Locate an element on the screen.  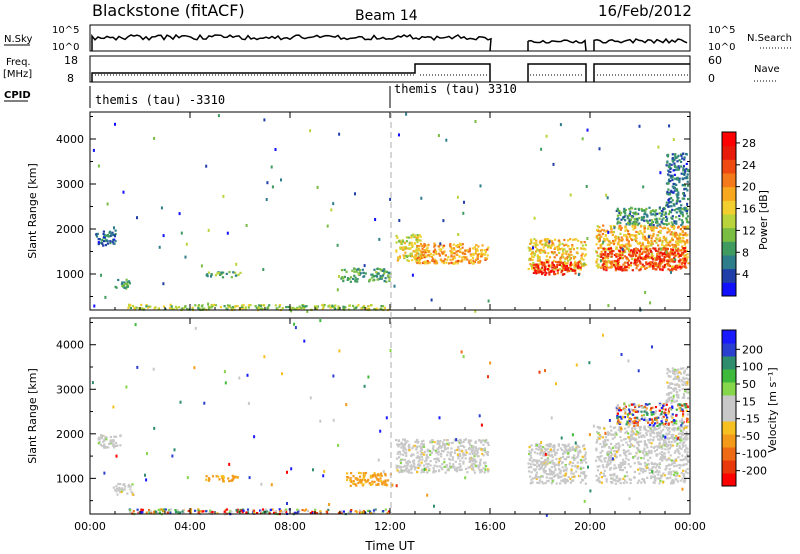
ytick-label: 1000 is located at coordinates (70, 478).